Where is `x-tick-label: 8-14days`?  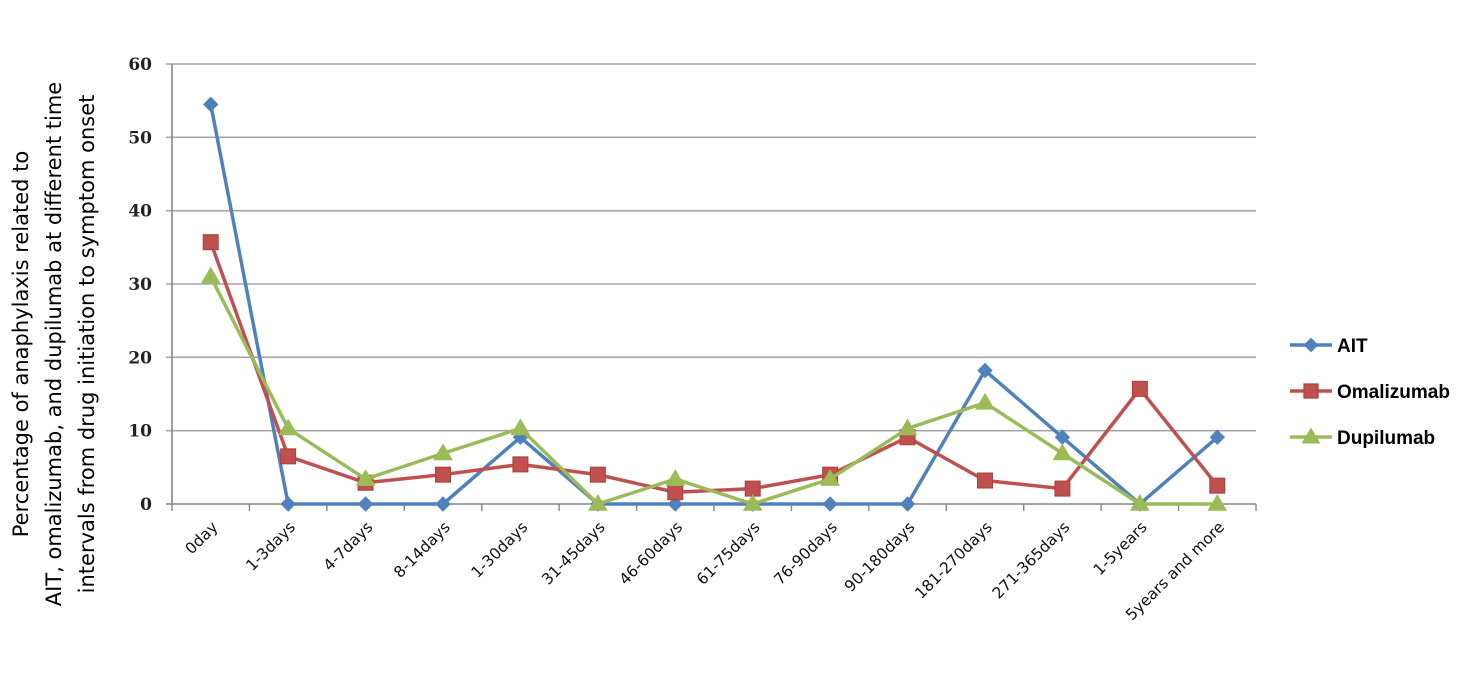
x-tick-label: 8-14days is located at coordinates (421, 549).